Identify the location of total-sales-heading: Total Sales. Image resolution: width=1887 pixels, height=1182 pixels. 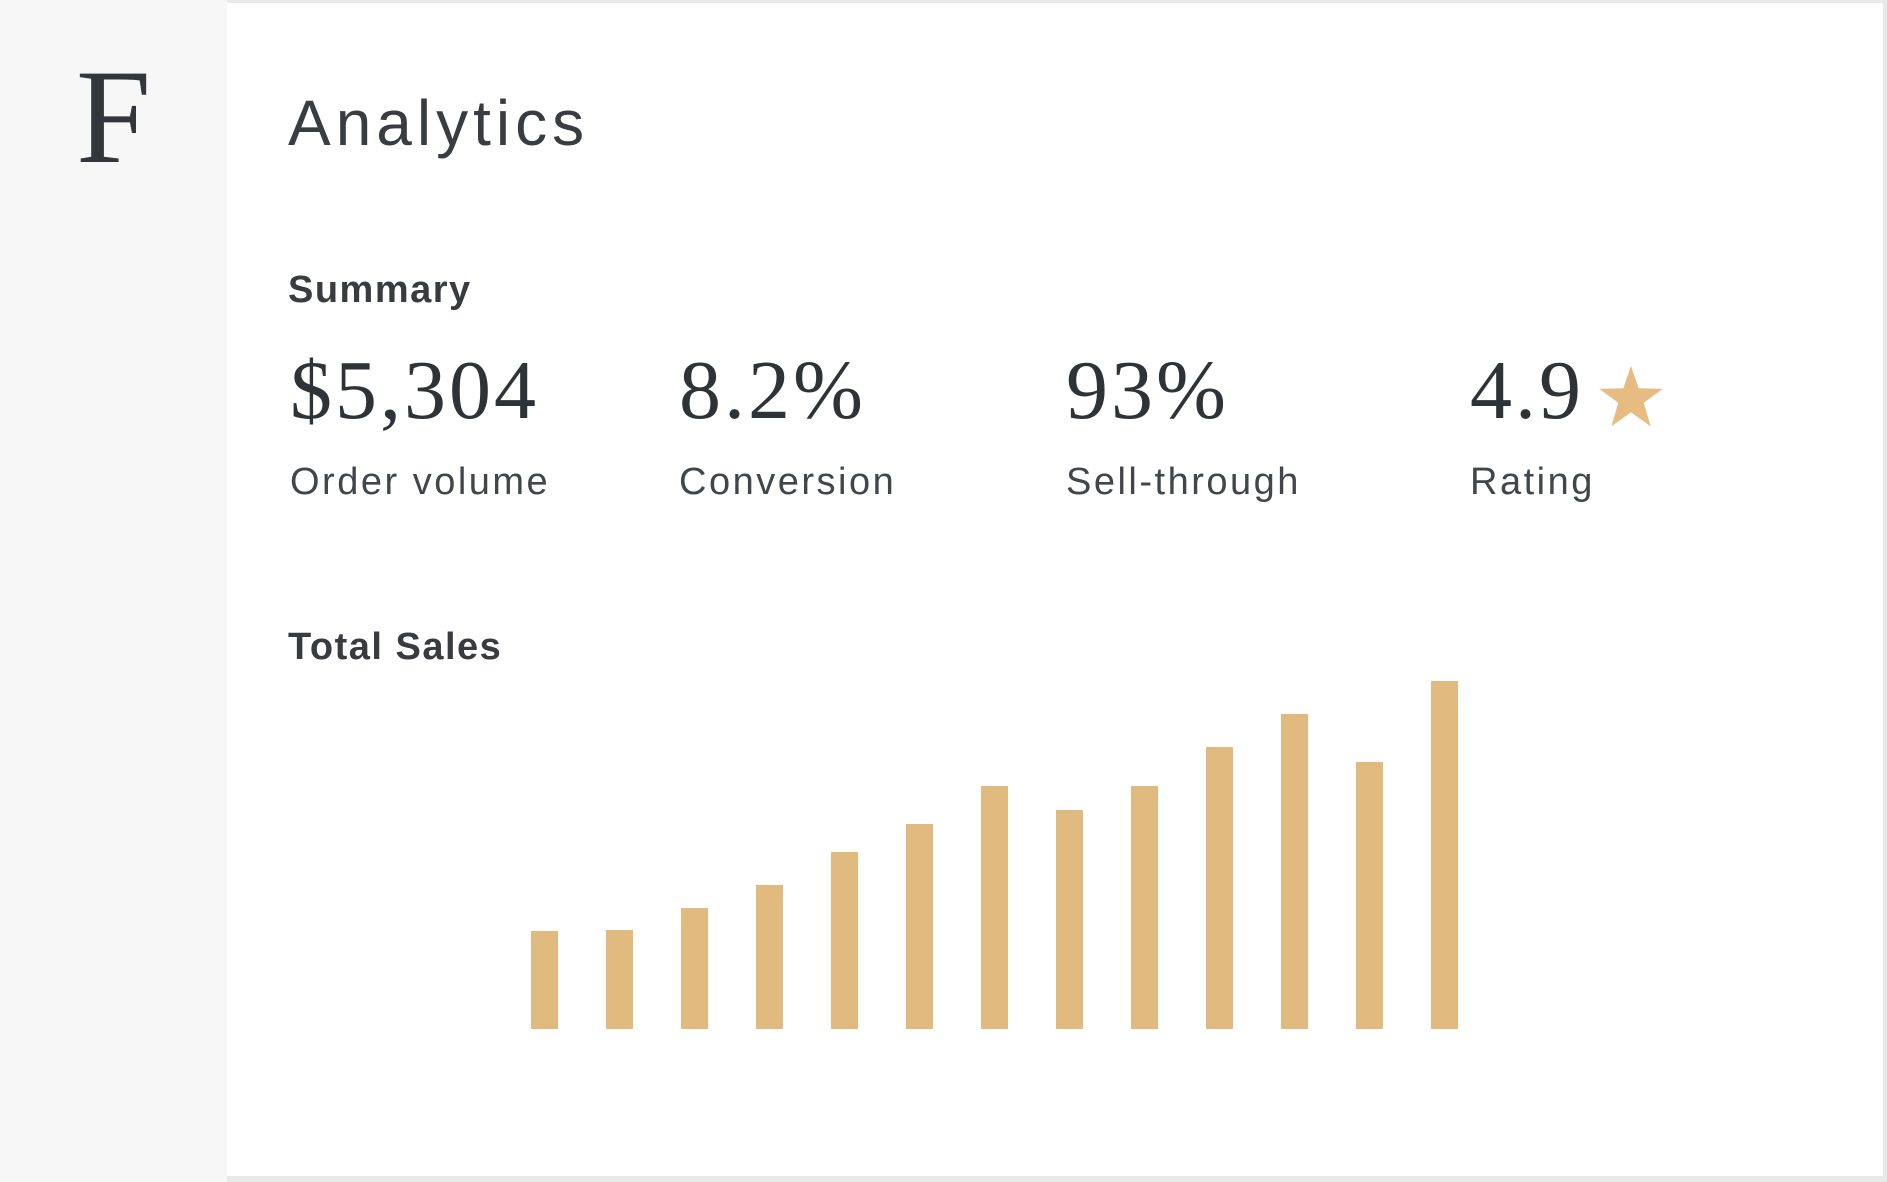
(395, 647).